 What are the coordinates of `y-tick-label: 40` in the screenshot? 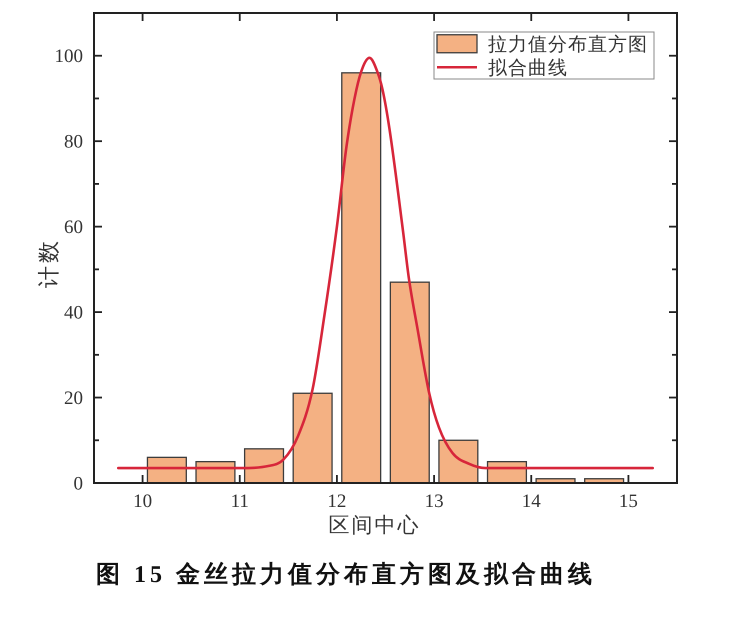 It's located at (73, 313).